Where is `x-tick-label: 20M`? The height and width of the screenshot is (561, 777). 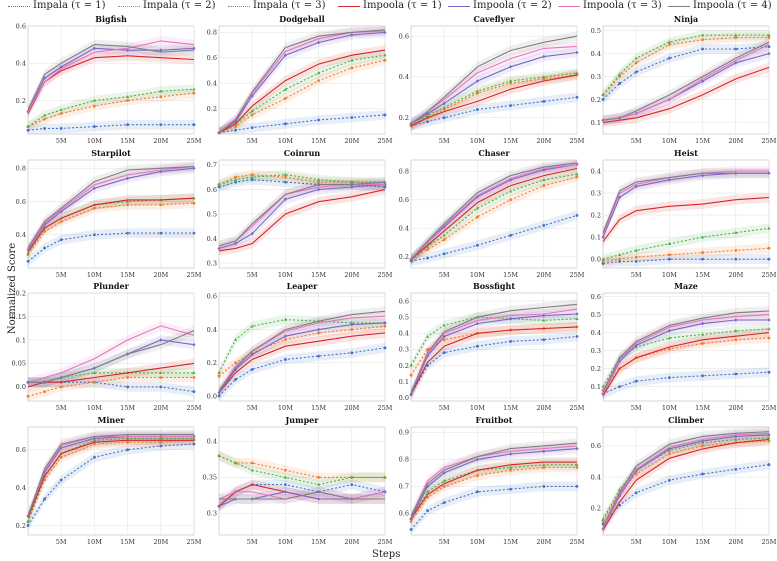 x-tick-label: 20M is located at coordinates (543, 408).